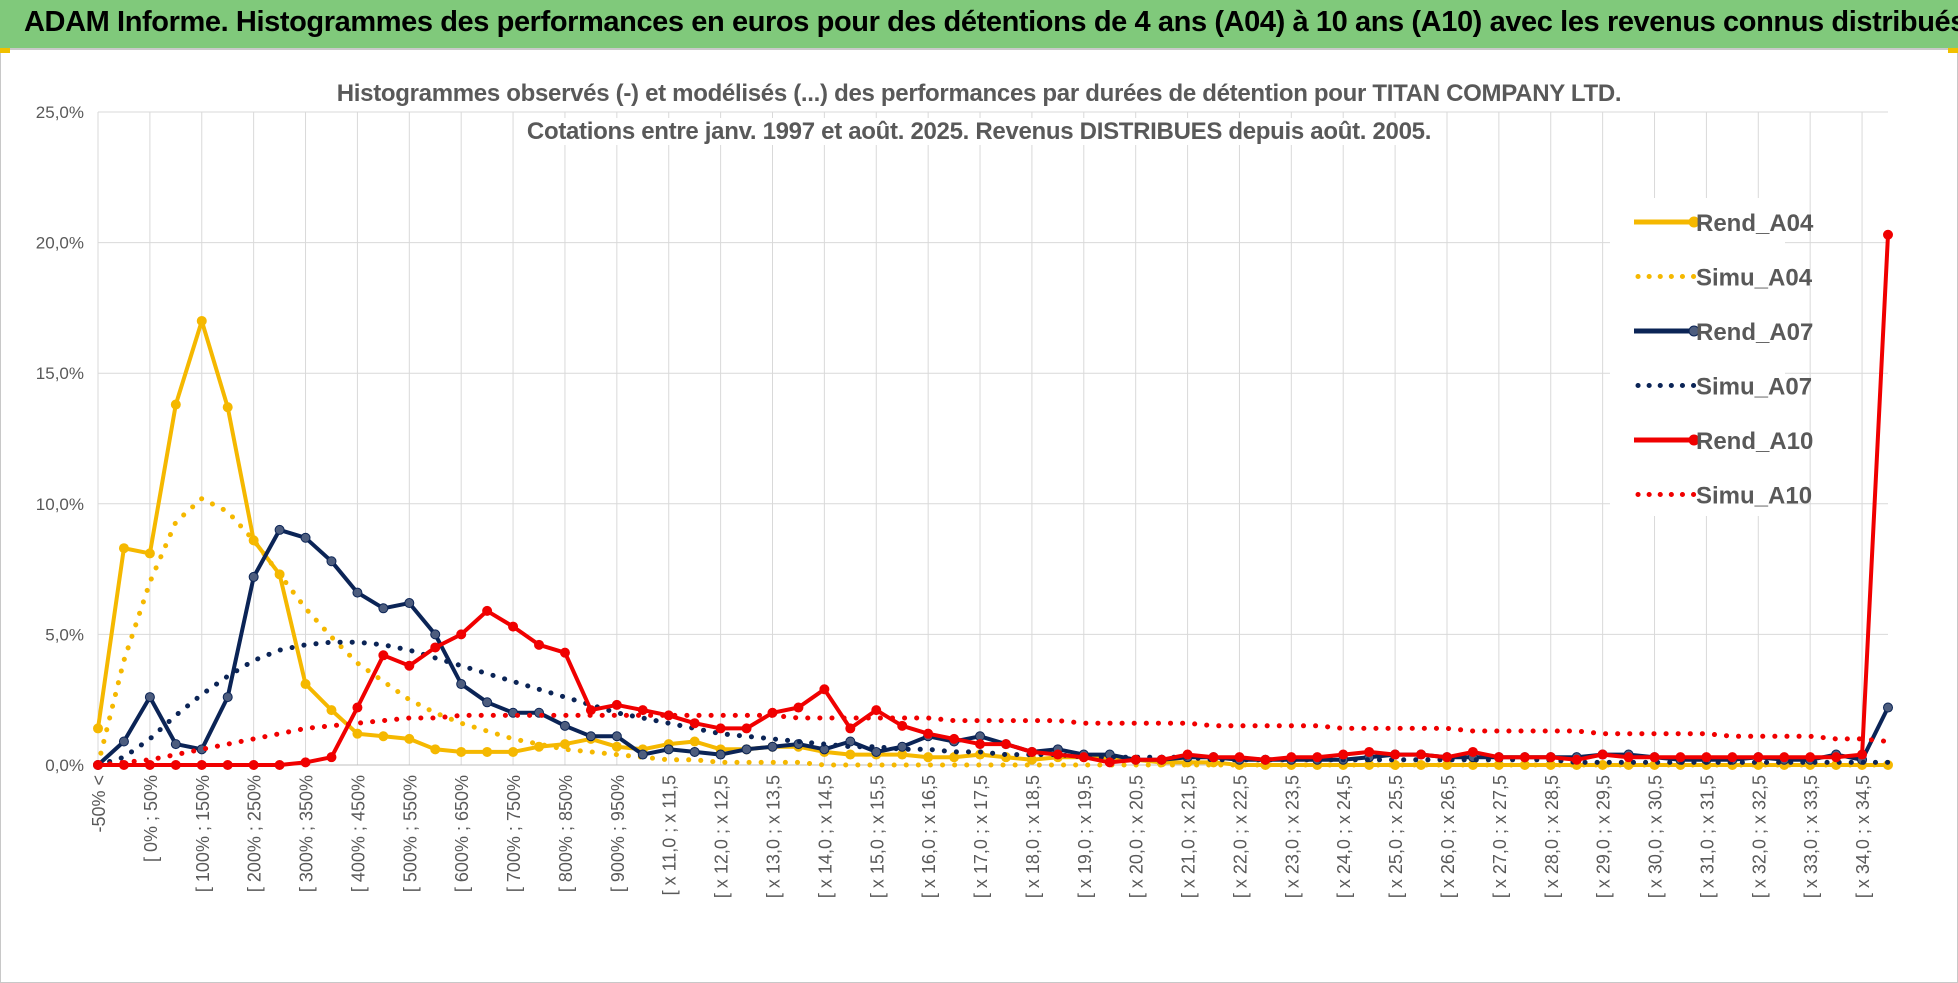  Describe the element at coordinates (1811, 836) in the screenshot. I see `x-tick-label: [ x 33,0 ; x 33,5` at that location.